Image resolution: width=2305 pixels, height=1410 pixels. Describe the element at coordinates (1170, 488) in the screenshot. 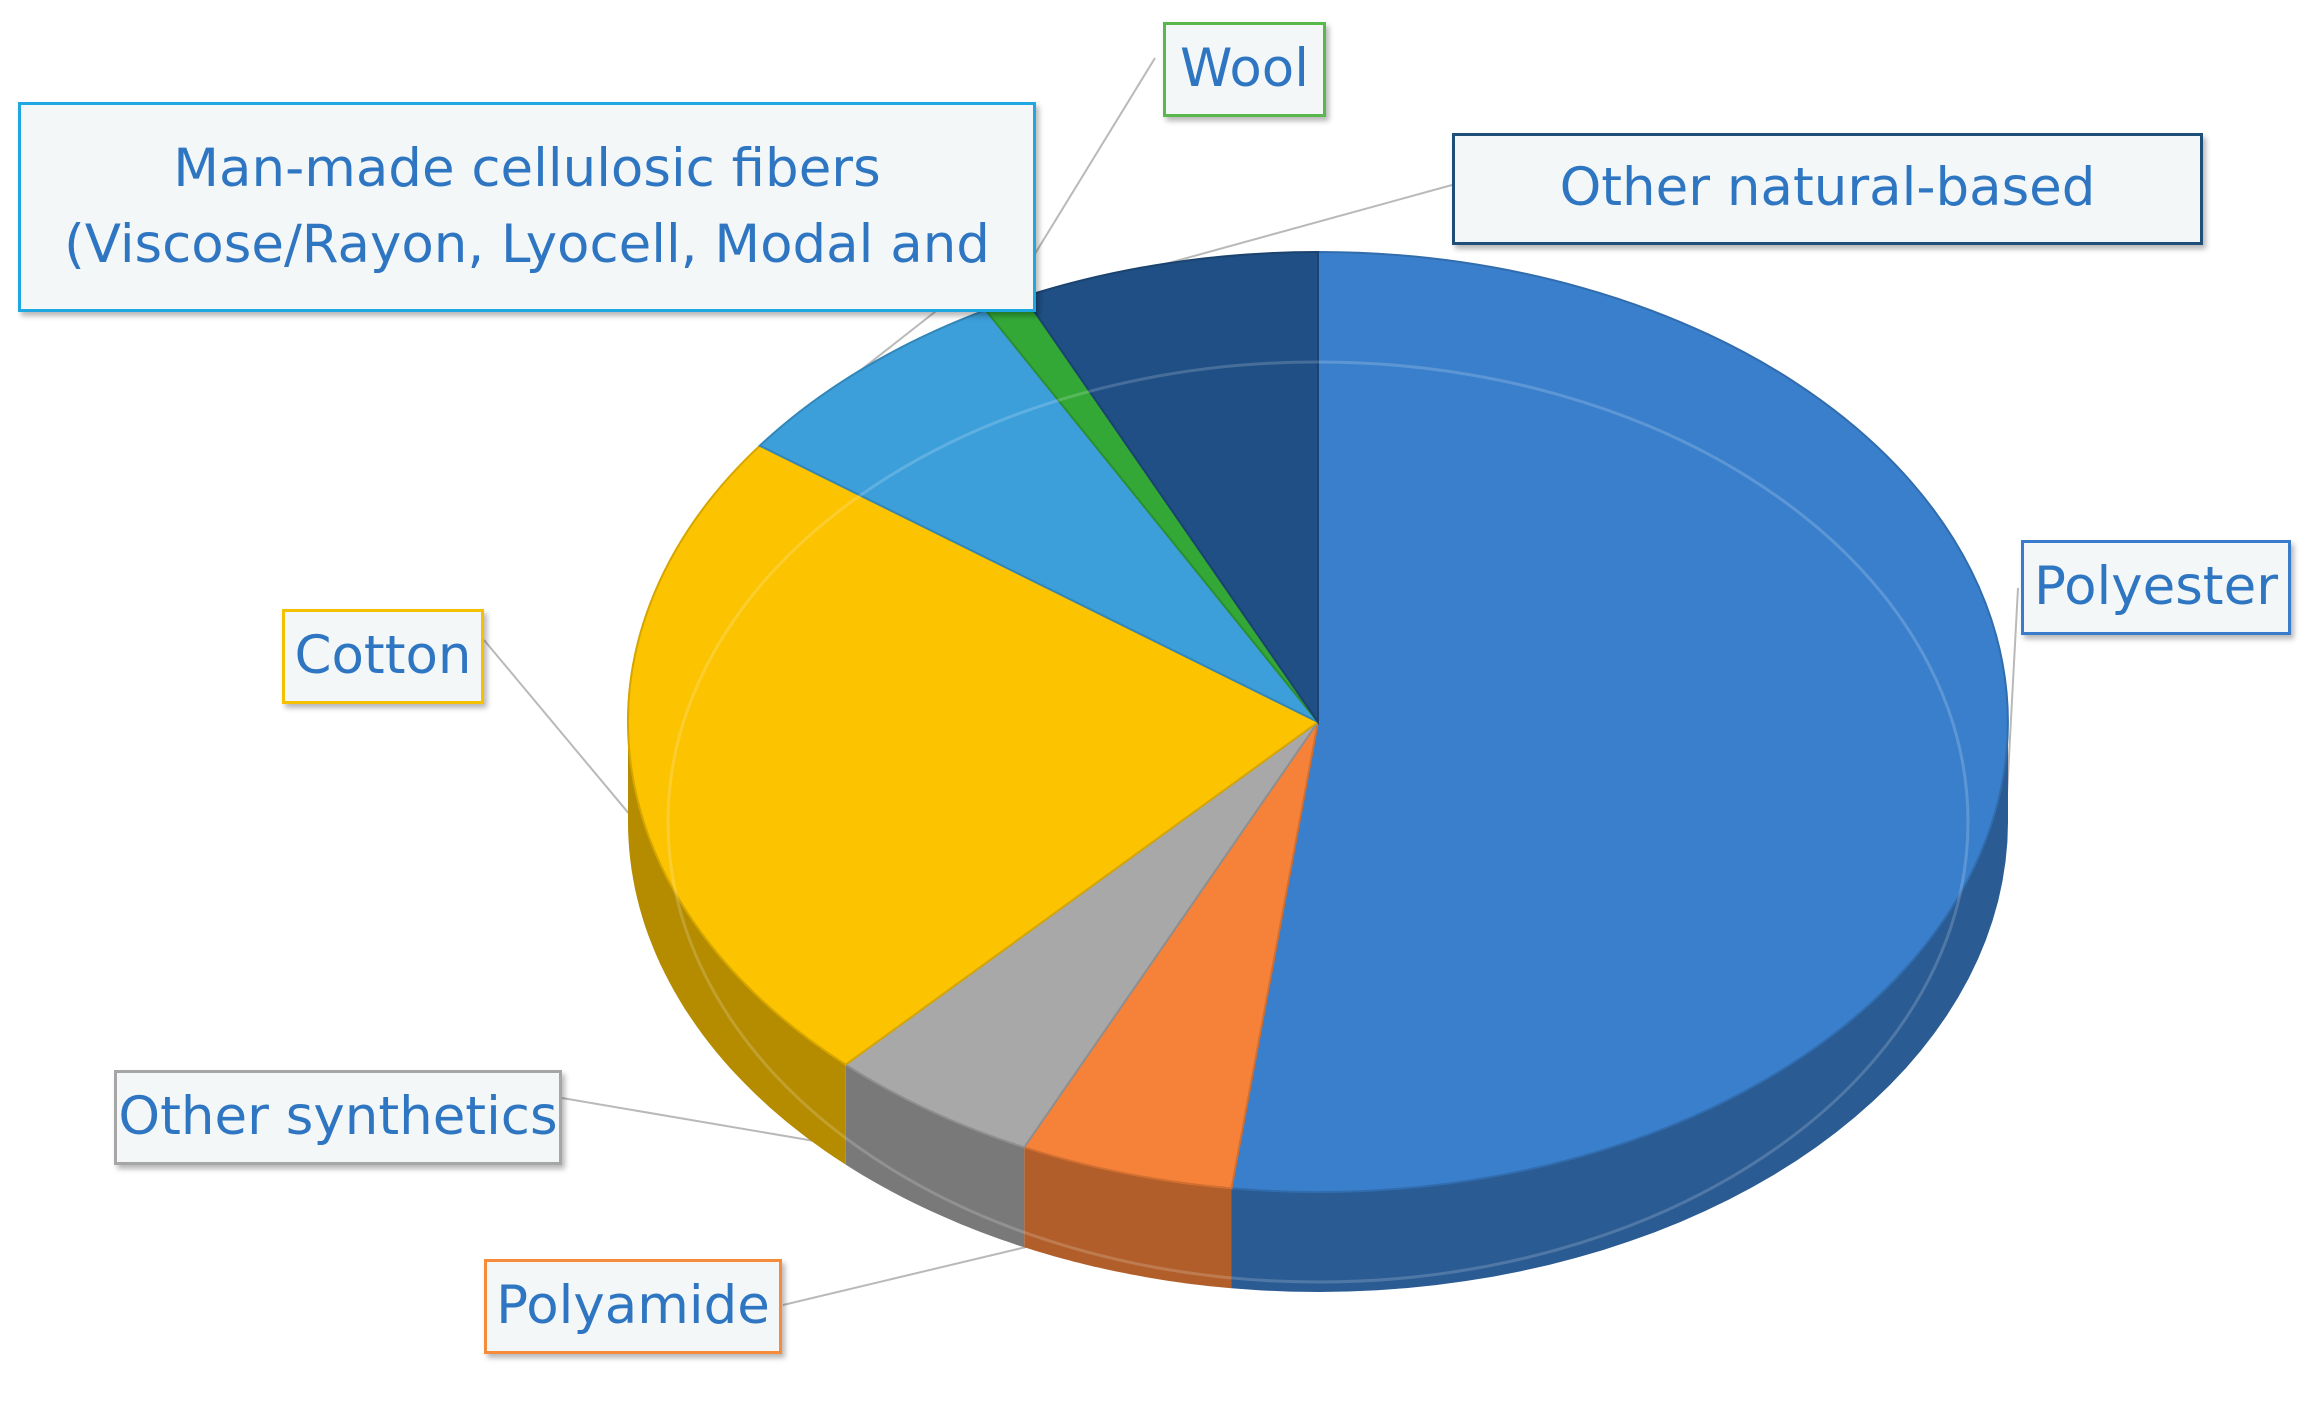

I see `pie-slice-other-natural-based` at that location.